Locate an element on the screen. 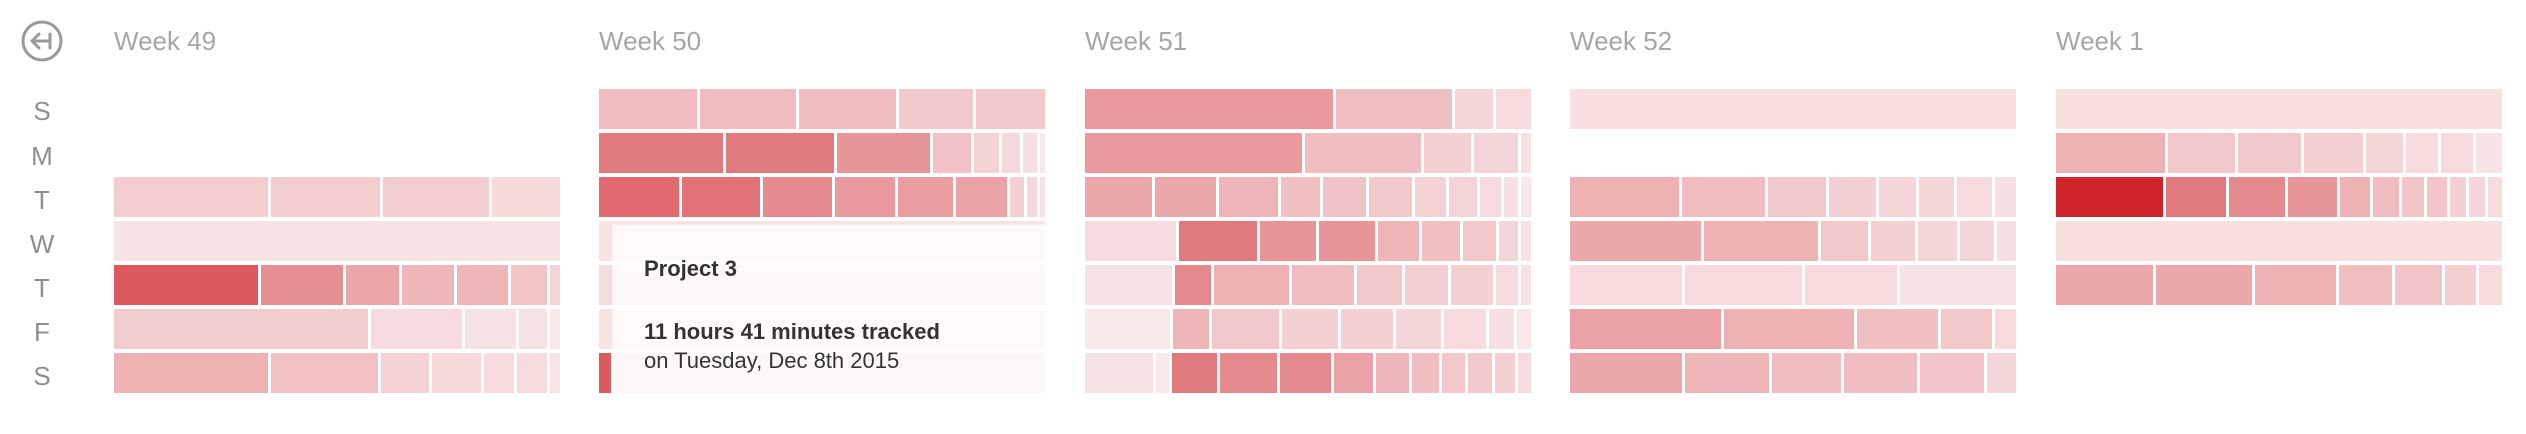 The width and height of the screenshot is (2526, 434). week-title: Week 1 is located at coordinates (2100, 41).